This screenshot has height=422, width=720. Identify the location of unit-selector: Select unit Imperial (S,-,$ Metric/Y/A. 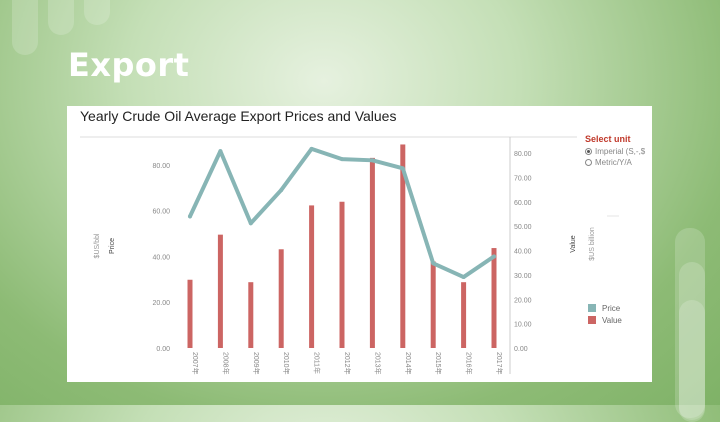
(617, 151).